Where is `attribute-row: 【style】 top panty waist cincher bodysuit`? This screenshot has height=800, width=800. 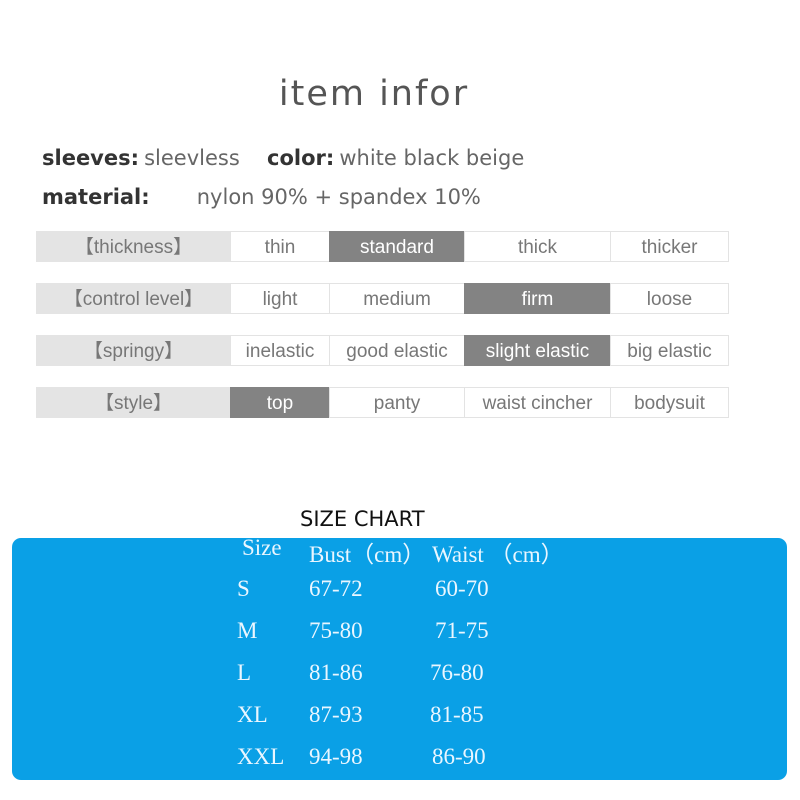 attribute-row: 【style】 top panty waist cincher bodysuit is located at coordinates (382, 402).